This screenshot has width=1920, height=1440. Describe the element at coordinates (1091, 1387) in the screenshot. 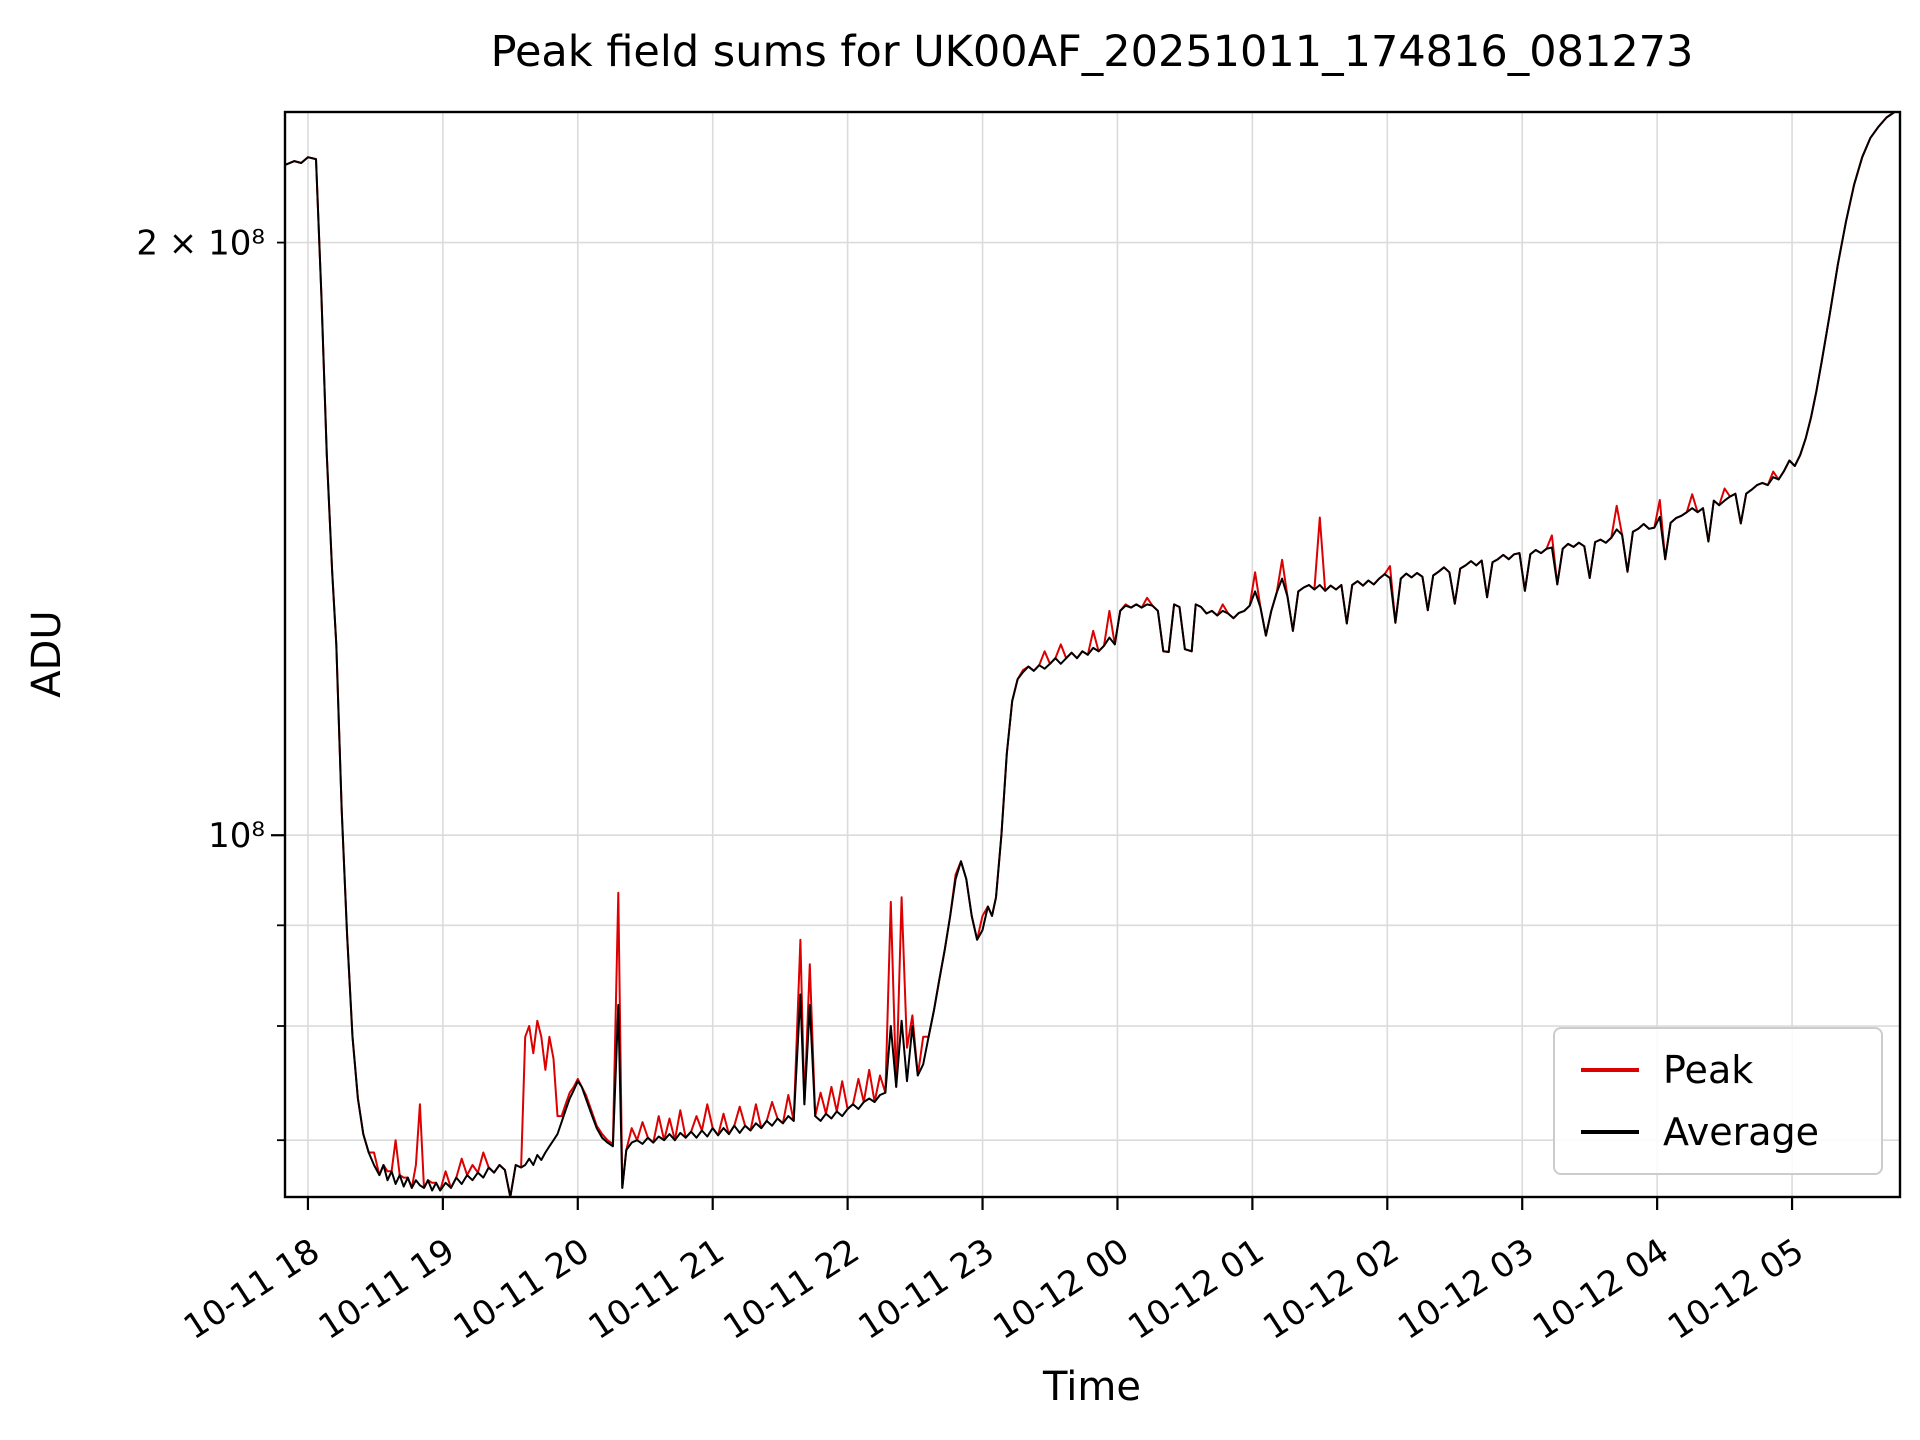

I see `x-axis-label: Time` at that location.